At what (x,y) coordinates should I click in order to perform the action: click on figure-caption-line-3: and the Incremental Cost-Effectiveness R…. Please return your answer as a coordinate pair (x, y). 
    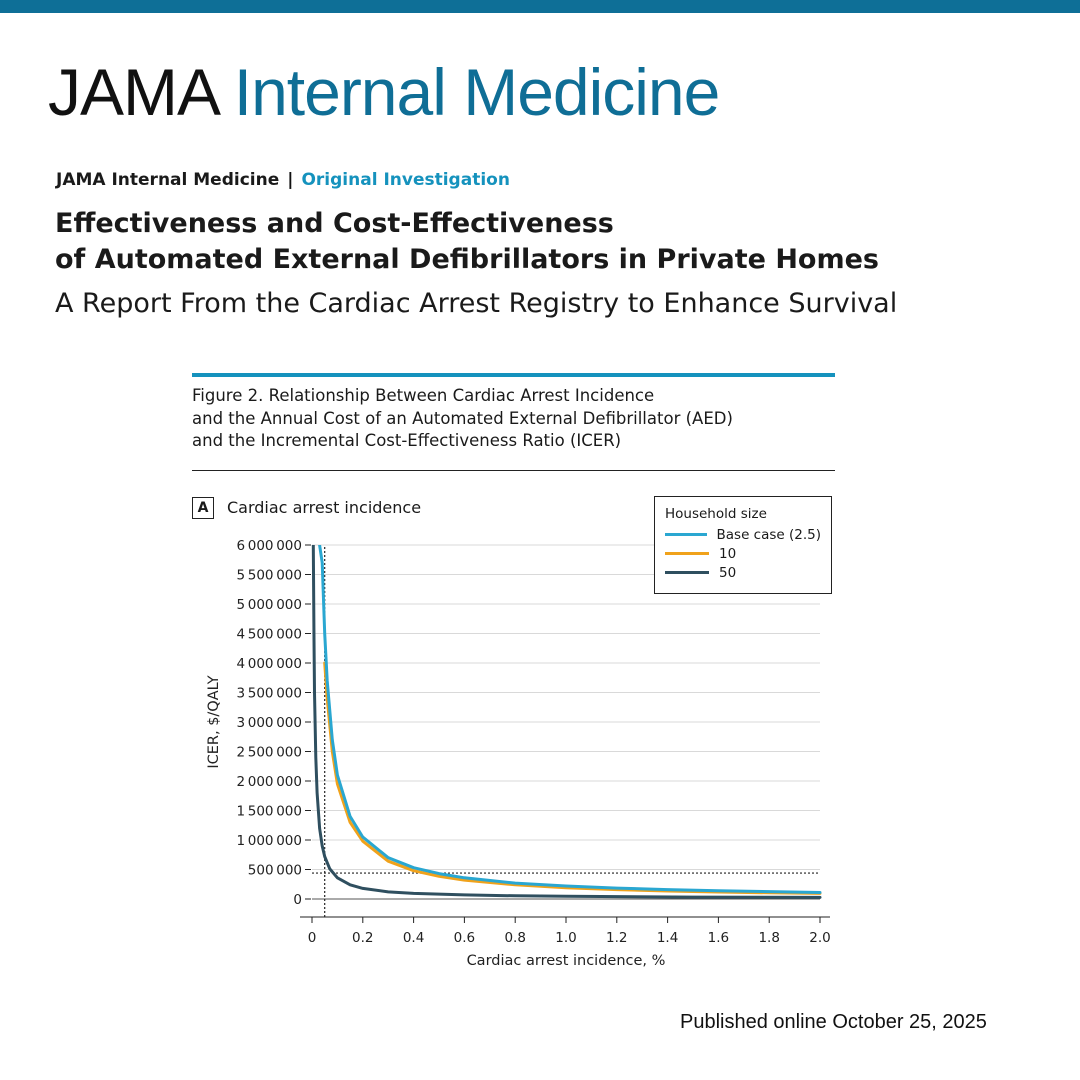
    Looking at the image, I should click on (407, 440).